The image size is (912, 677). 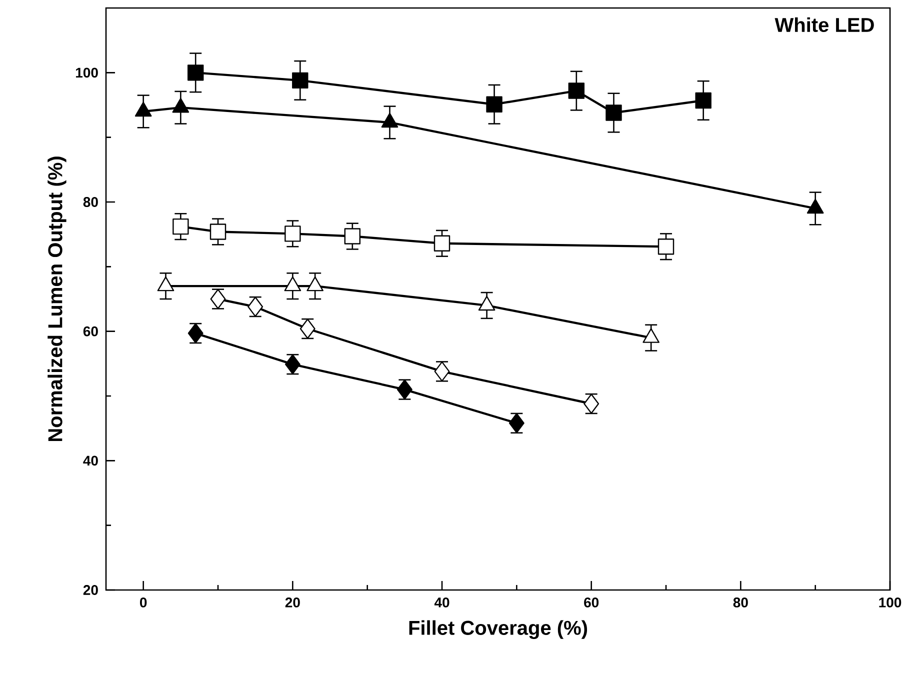 I want to click on x-tick-label: 80, so click(x=740, y=603).